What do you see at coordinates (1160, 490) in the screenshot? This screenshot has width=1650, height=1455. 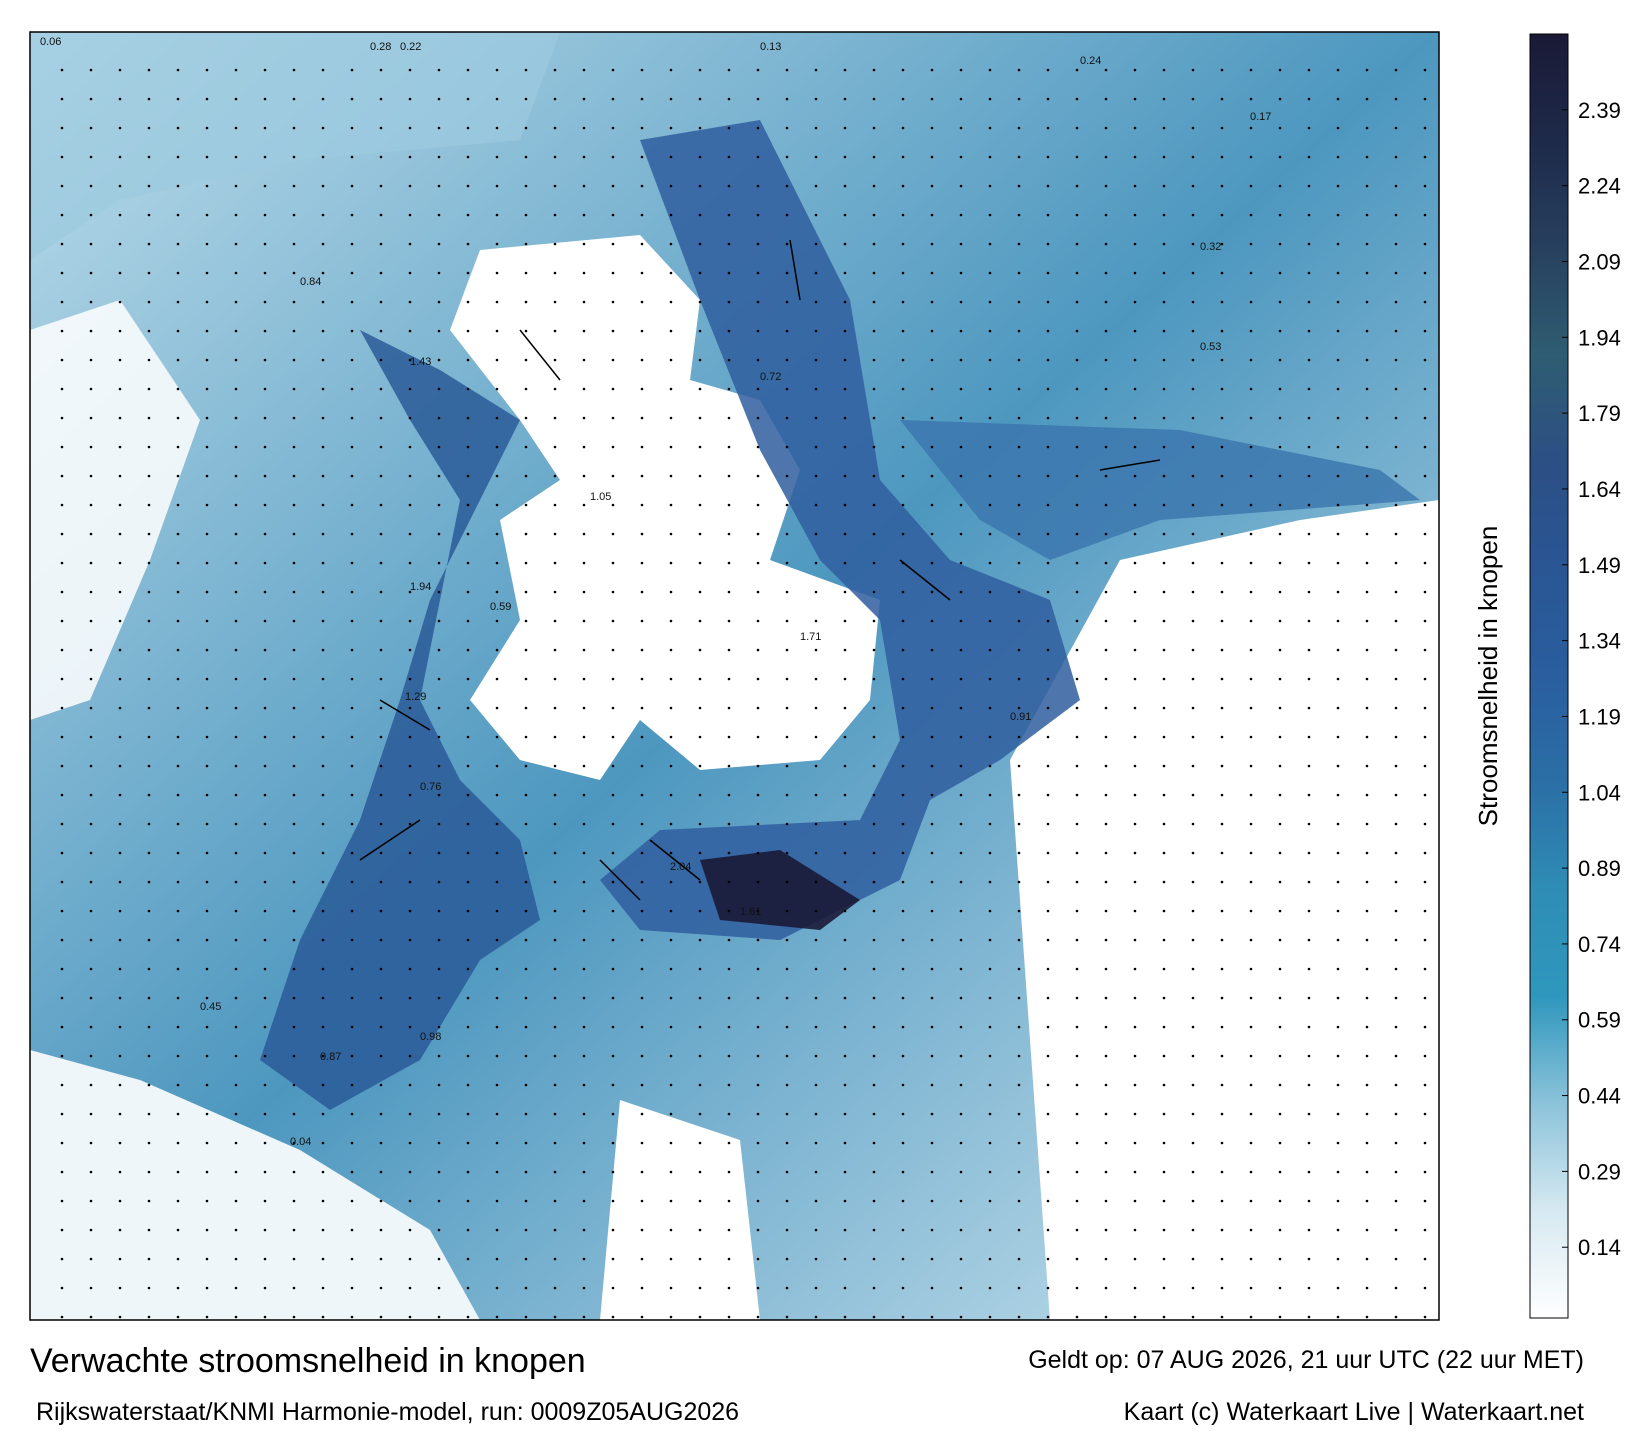 I see `channel` at bounding box center [1160, 490].